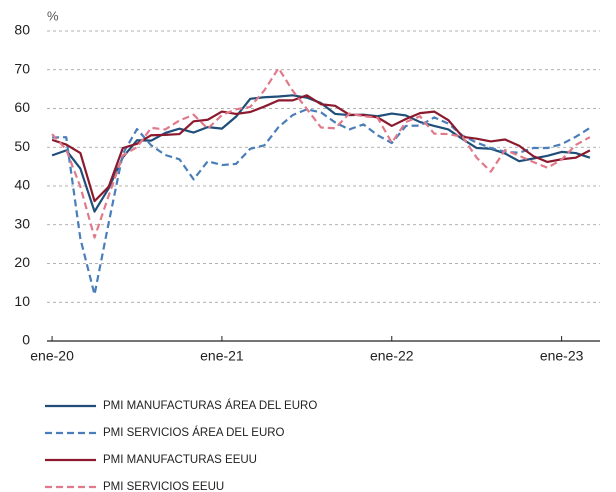 This screenshot has height=492, width=616. What do you see at coordinates (22, 107) in the screenshot?
I see `y-tick-label: 60` at bounding box center [22, 107].